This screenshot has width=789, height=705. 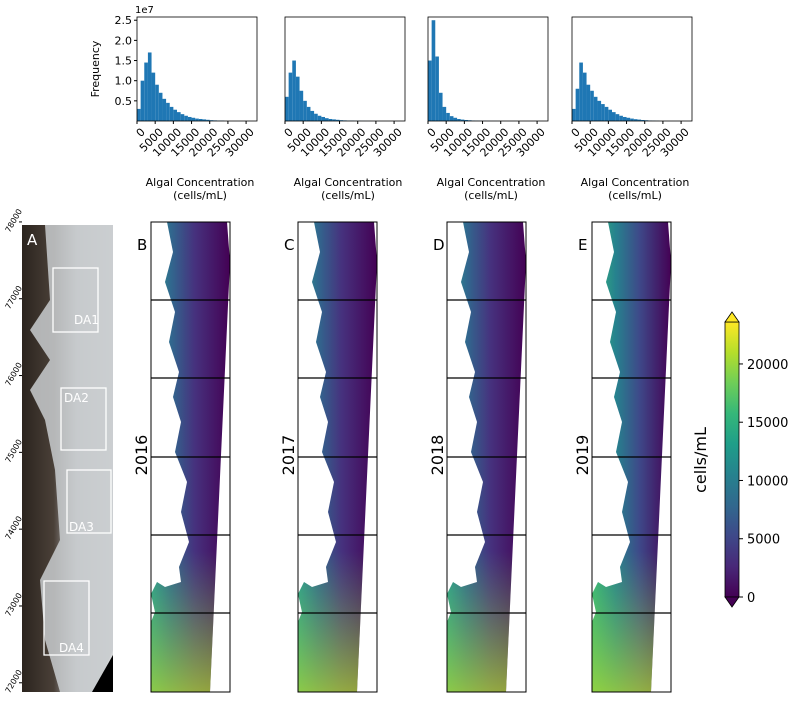 What do you see at coordinates (124, 40) in the screenshot?
I see `y-tick-label: 2.0` at bounding box center [124, 40].